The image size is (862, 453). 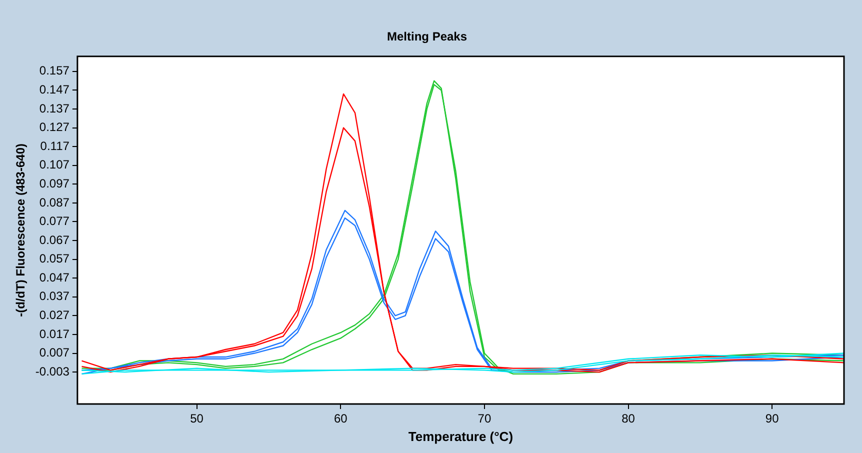 I want to click on y-tick-label: 0.107, so click(x=54, y=165).